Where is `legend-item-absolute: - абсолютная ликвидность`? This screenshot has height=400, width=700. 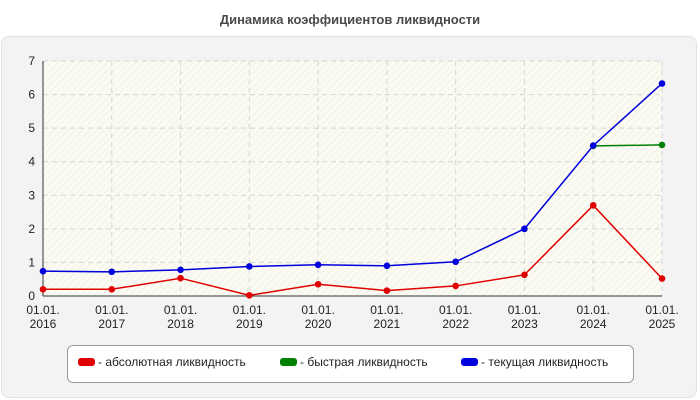
legend-item-absolute: - абсолютная ликвидность is located at coordinates (162, 362).